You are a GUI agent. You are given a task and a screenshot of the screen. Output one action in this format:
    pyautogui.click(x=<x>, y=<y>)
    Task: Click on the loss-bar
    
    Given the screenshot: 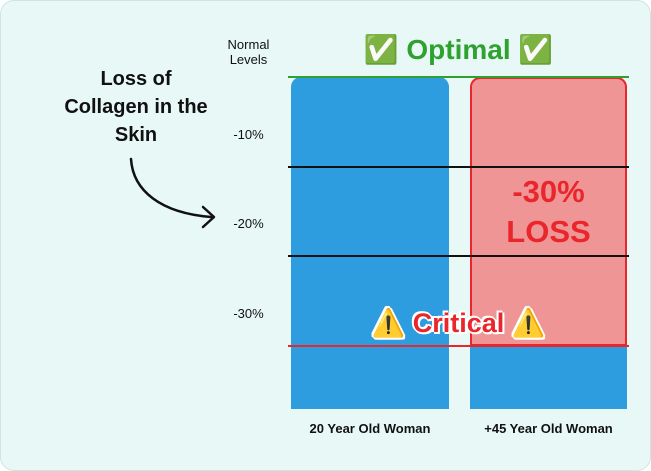 What is the action you would take?
    pyautogui.click(x=548, y=212)
    